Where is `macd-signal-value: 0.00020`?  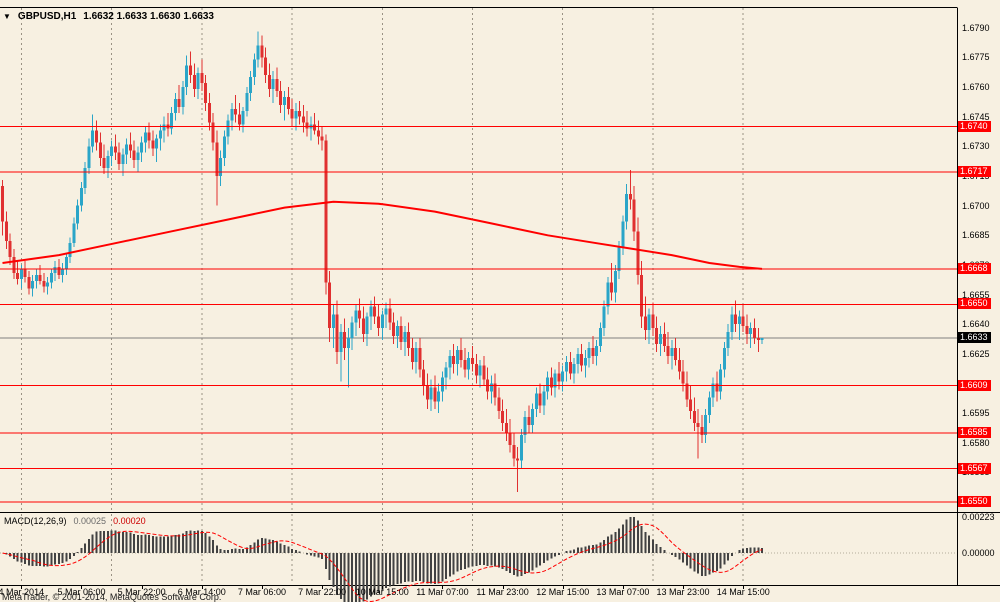 macd-signal-value: 0.00020 is located at coordinates (129, 521).